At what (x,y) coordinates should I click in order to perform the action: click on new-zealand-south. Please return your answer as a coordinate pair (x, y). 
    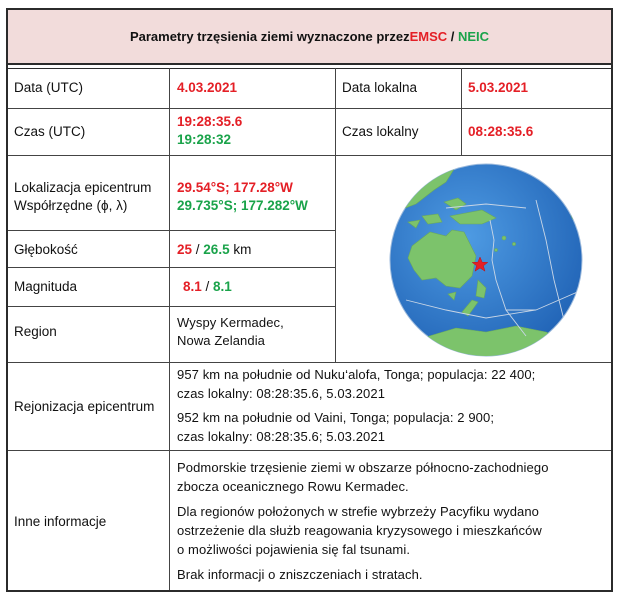
    Looking at the image, I should click on (470, 308).